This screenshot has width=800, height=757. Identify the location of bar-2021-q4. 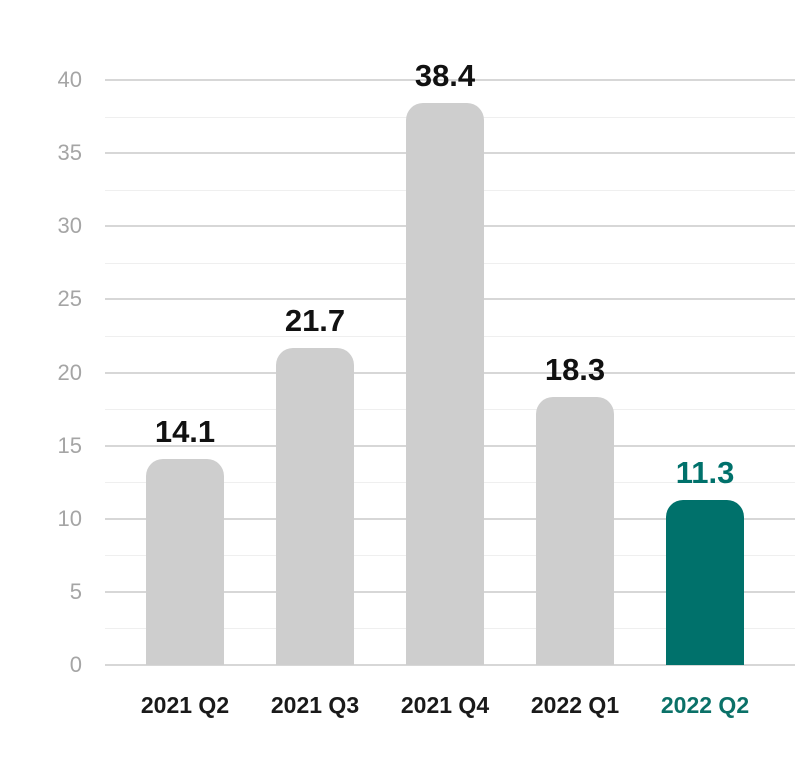
(445, 384).